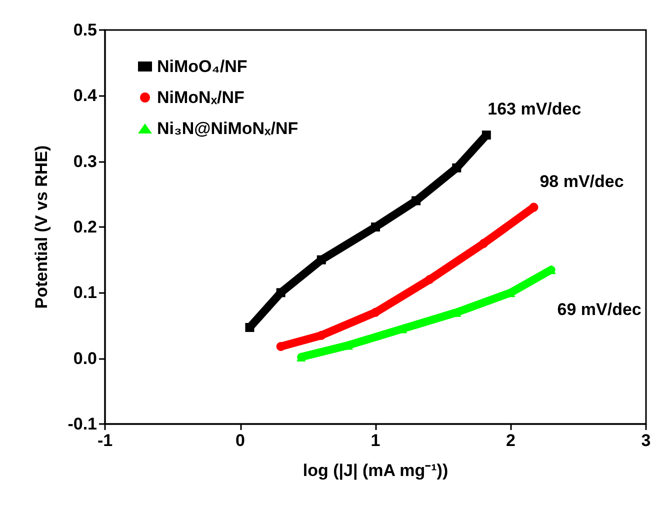 The image size is (662, 505). What do you see at coordinates (85, 358) in the screenshot?
I see `y-tick-label: 0.0` at bounding box center [85, 358].